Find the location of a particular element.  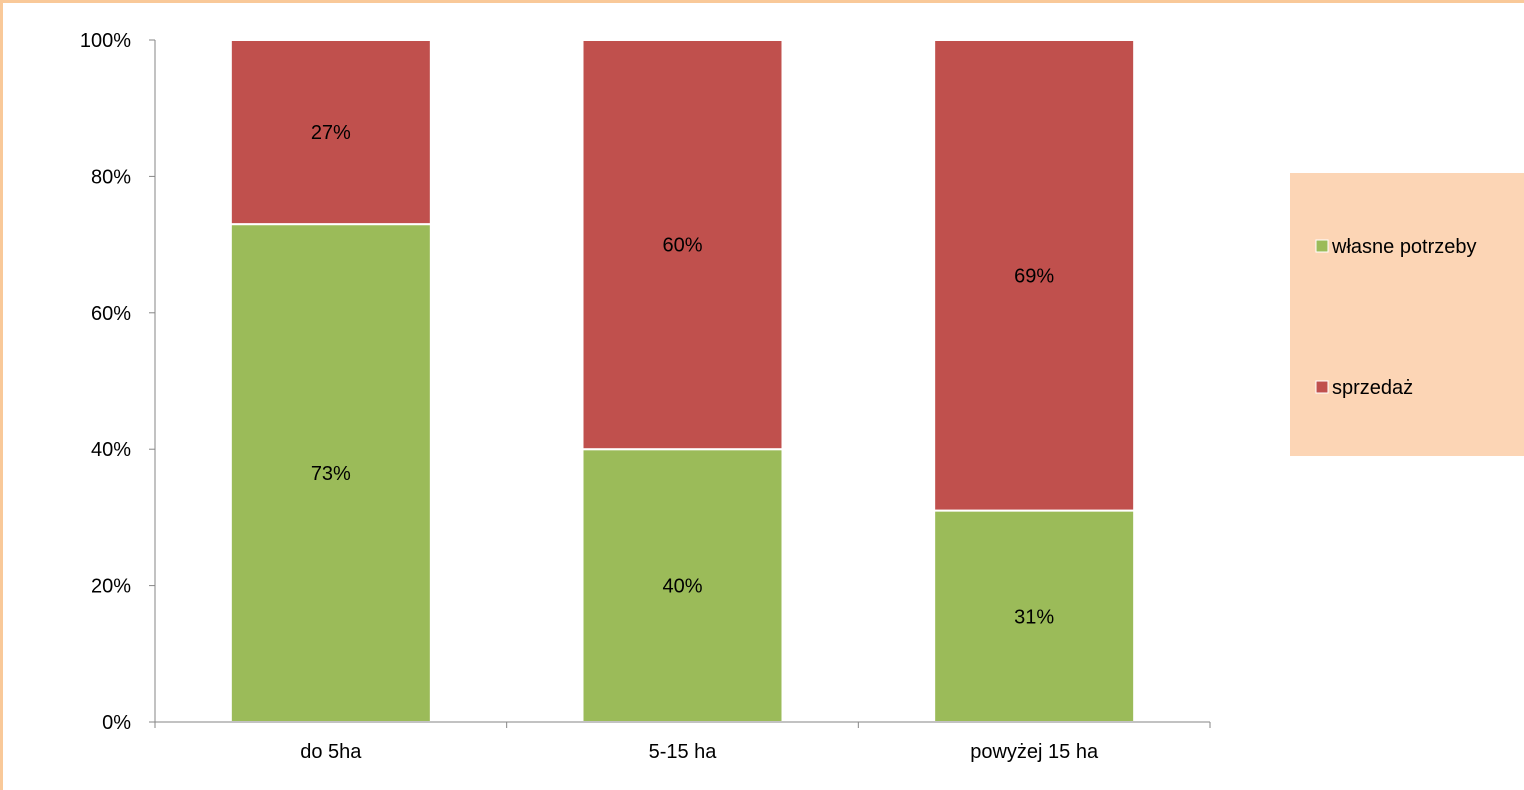

data-label: 27% is located at coordinates (331, 133).